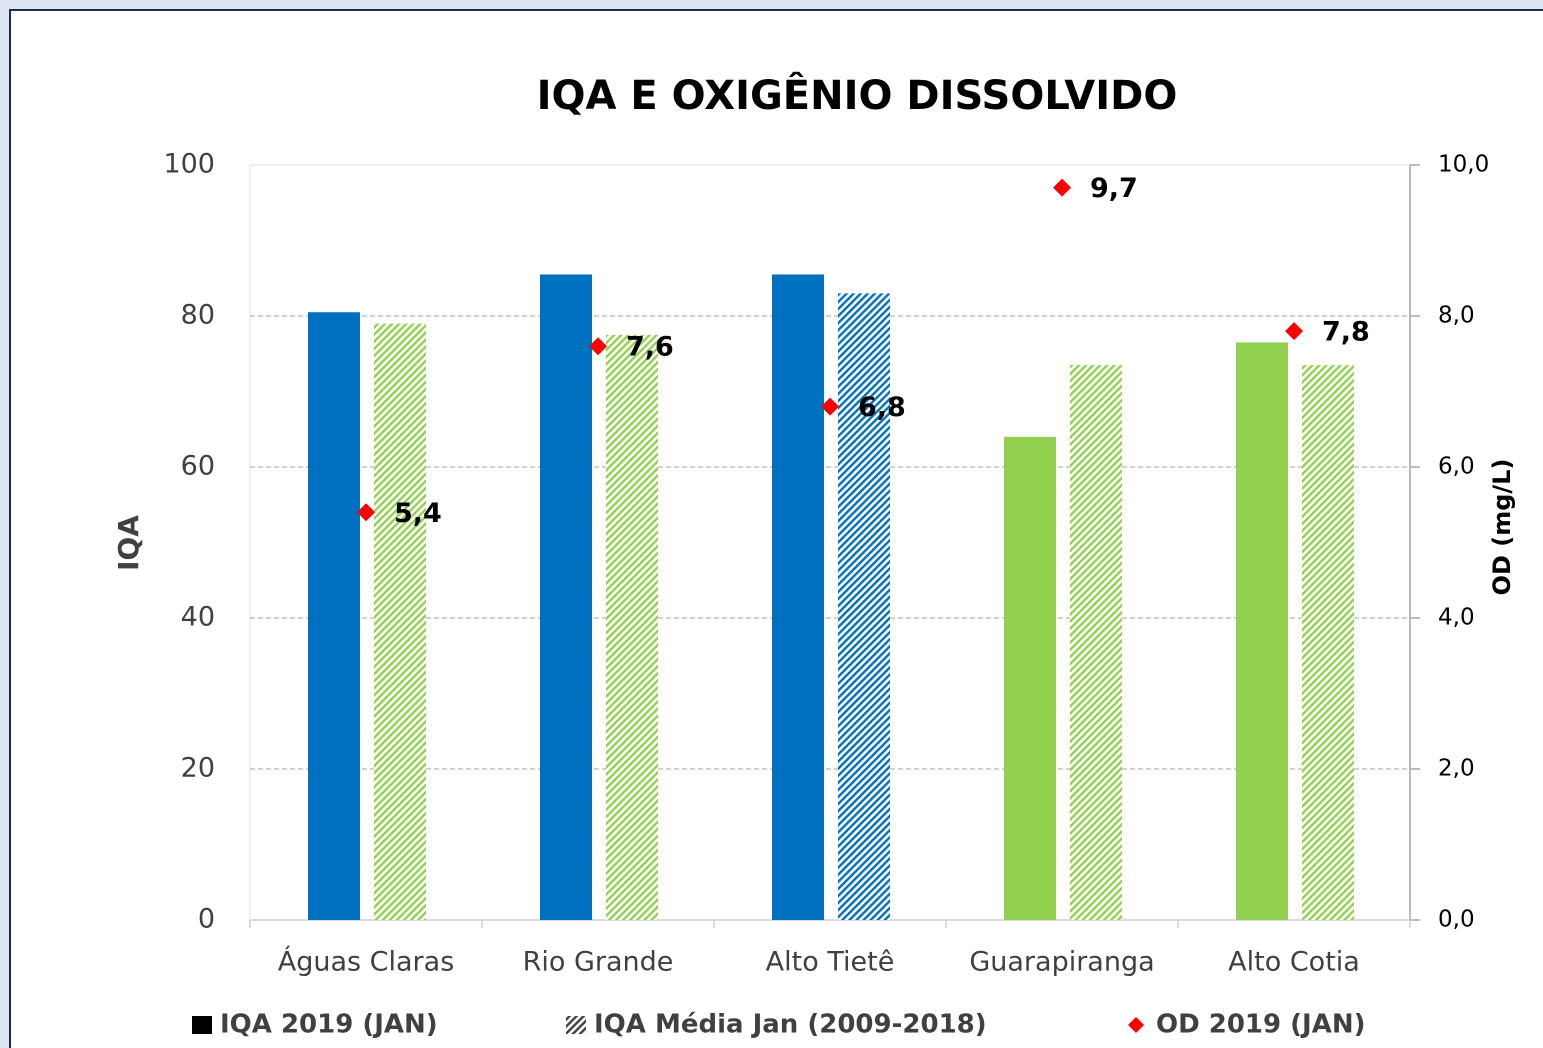 This screenshot has height=1048, width=1543. What do you see at coordinates (1463, 165) in the screenshot?
I see `y2-tick-label: 10,0` at bounding box center [1463, 165].